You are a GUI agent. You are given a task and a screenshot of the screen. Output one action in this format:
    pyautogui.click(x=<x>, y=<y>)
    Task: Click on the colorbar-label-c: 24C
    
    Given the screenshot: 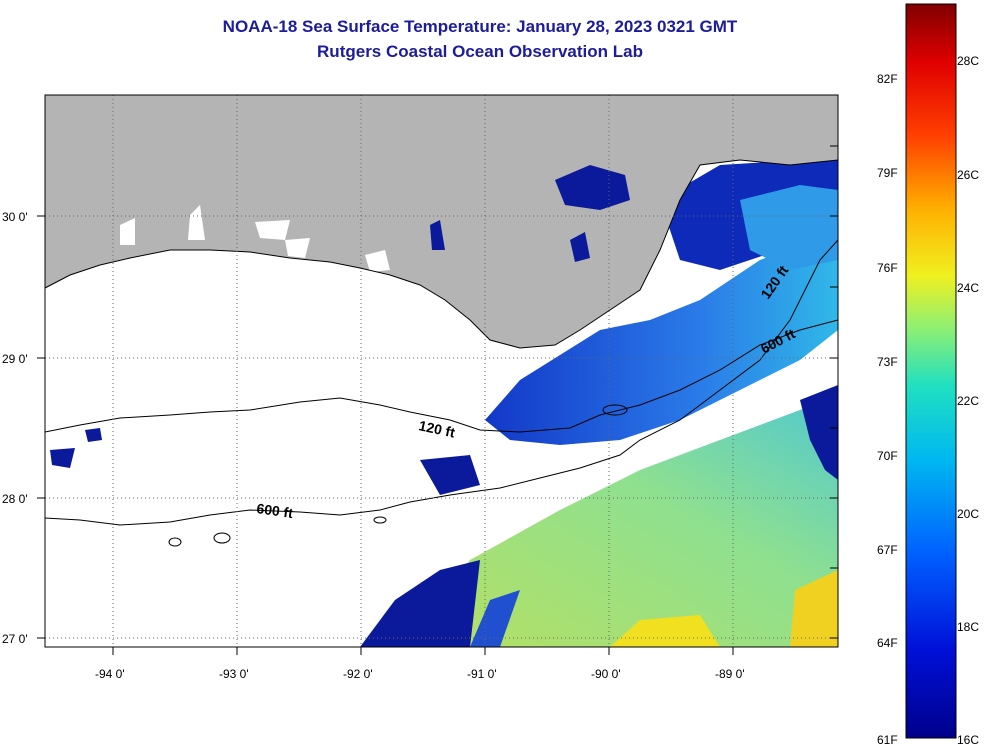 What is the action you would take?
    pyautogui.click(x=968, y=288)
    